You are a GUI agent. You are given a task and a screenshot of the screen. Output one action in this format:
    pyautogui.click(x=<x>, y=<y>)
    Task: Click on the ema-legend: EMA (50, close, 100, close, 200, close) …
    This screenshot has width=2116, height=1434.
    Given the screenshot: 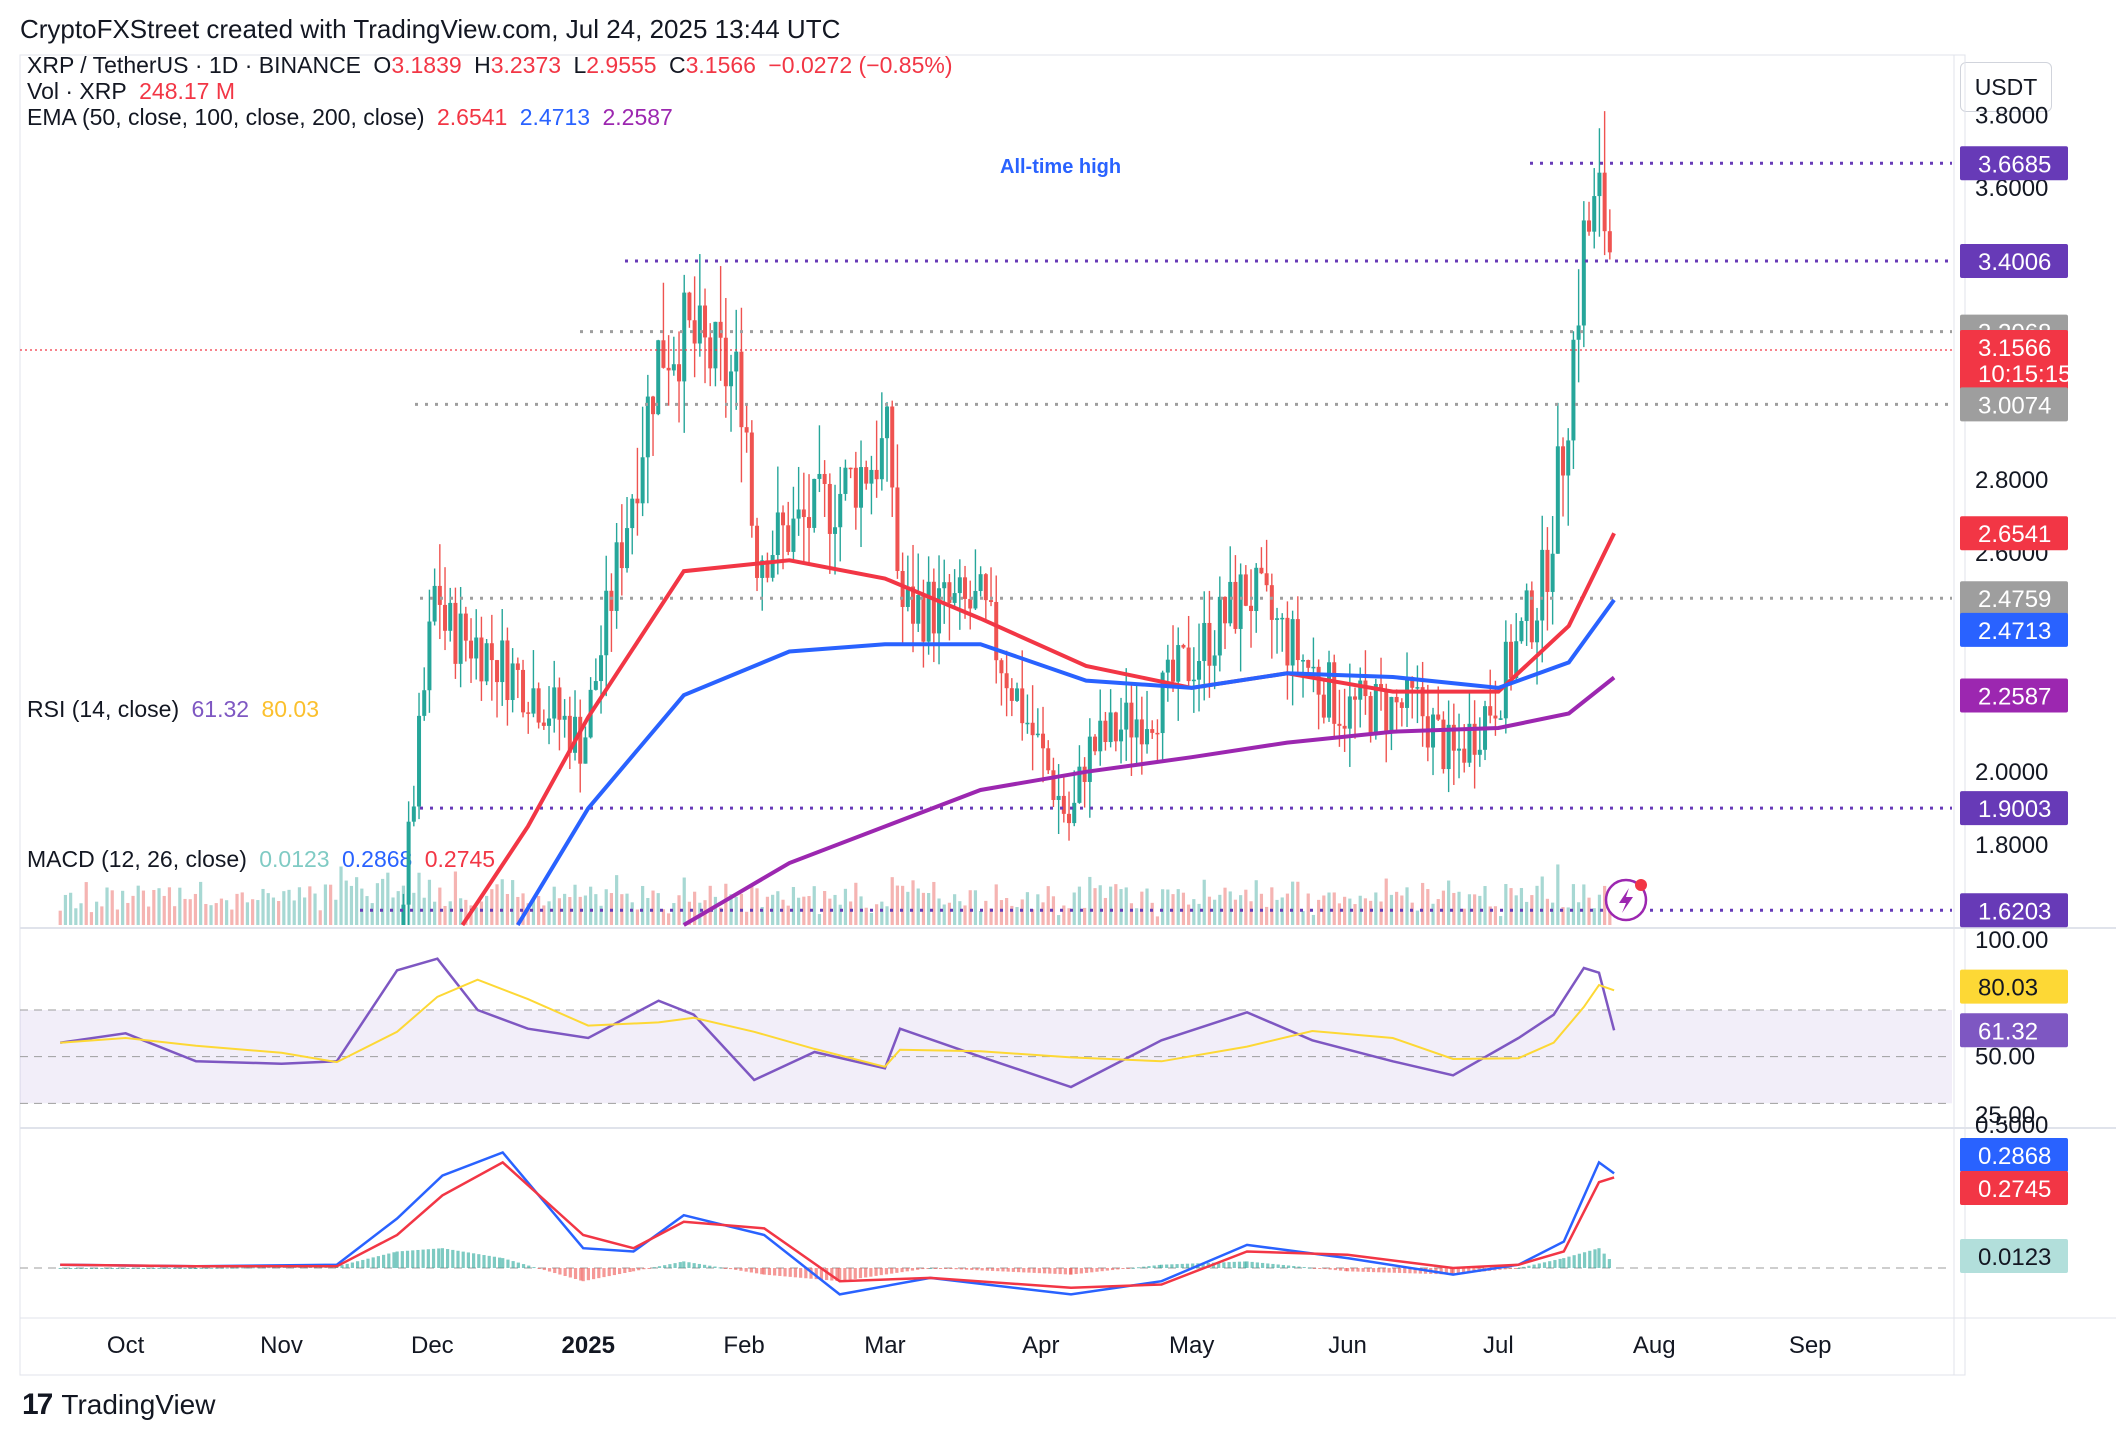 What is the action you would take?
    pyautogui.click(x=353, y=117)
    